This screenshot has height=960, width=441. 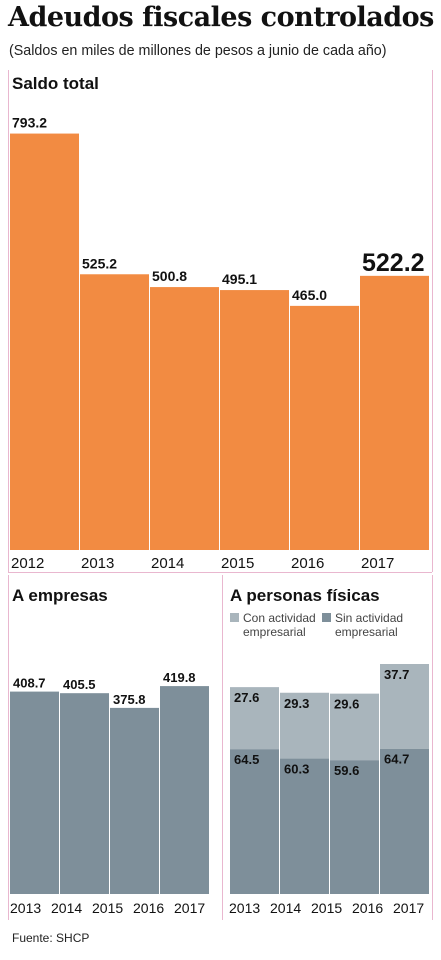 What do you see at coordinates (246, 759) in the screenshot?
I see `value-label-sin-actividad-2013: 64.5` at bounding box center [246, 759].